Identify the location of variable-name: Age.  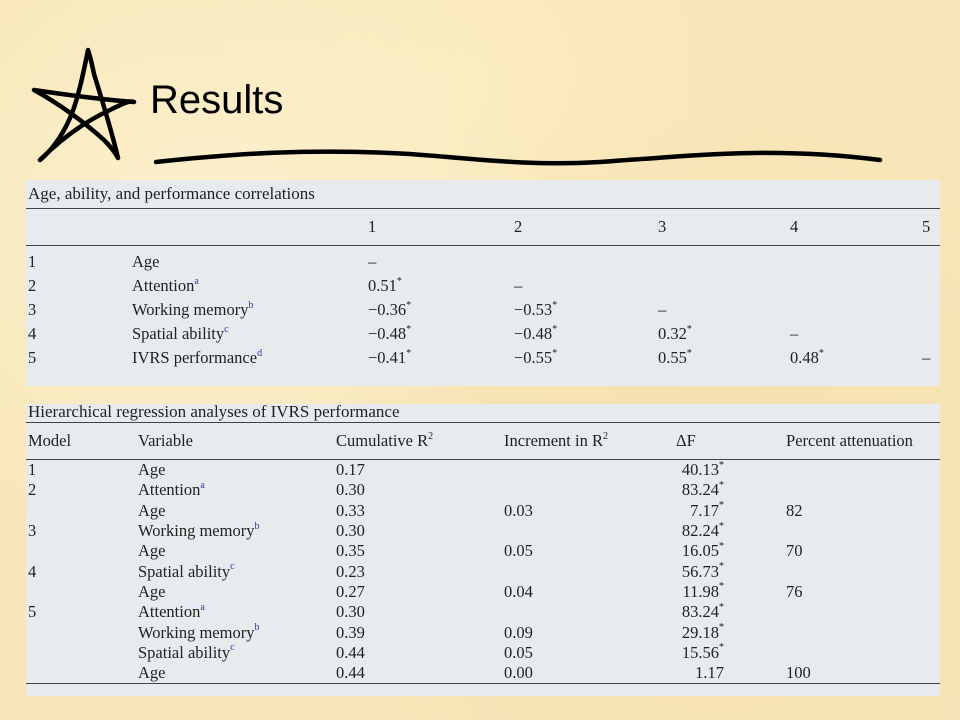
(152, 551).